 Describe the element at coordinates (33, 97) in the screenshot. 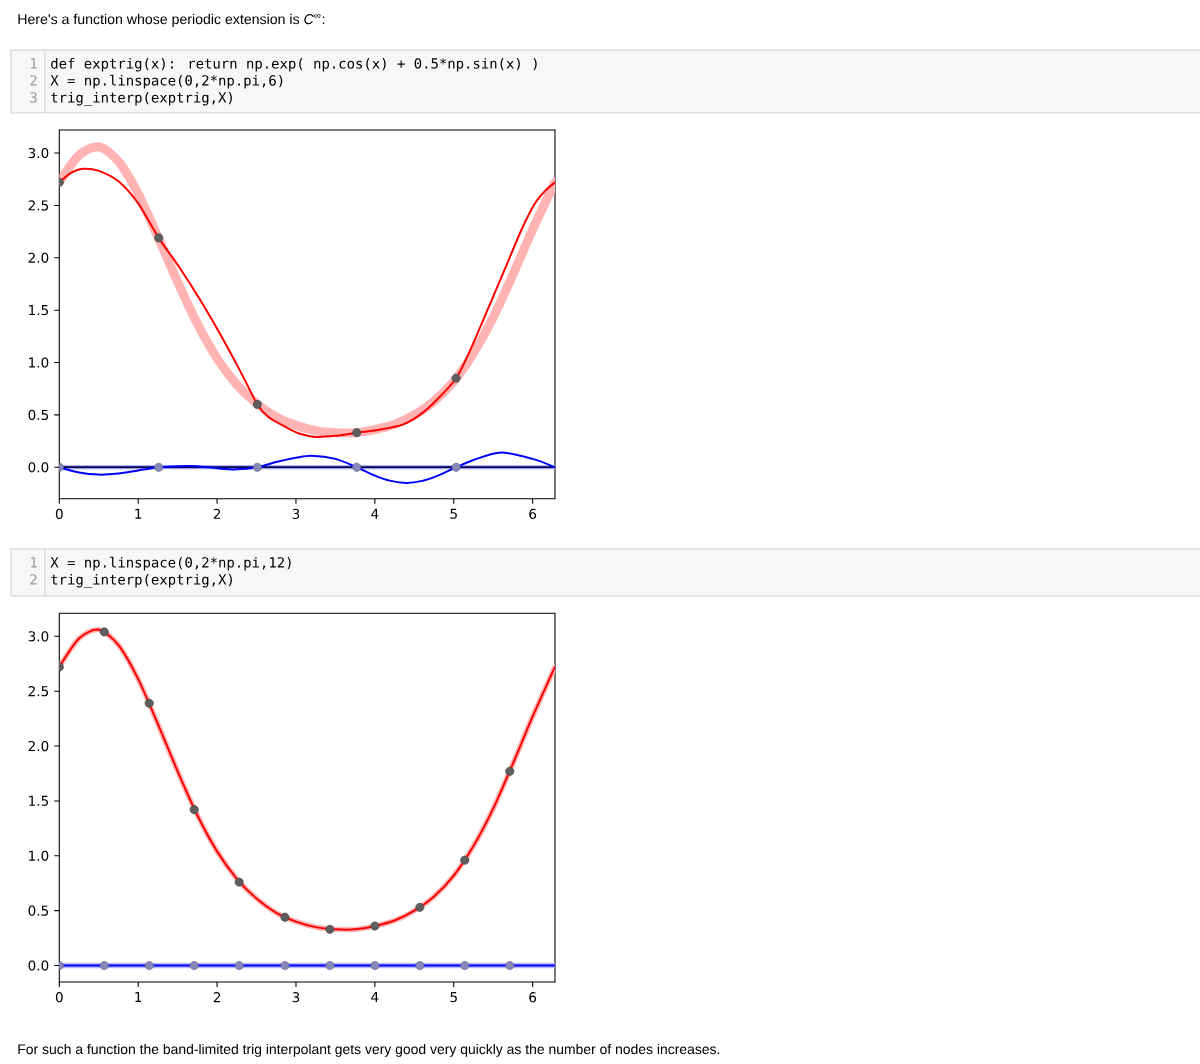

I see `text: 3` at that location.